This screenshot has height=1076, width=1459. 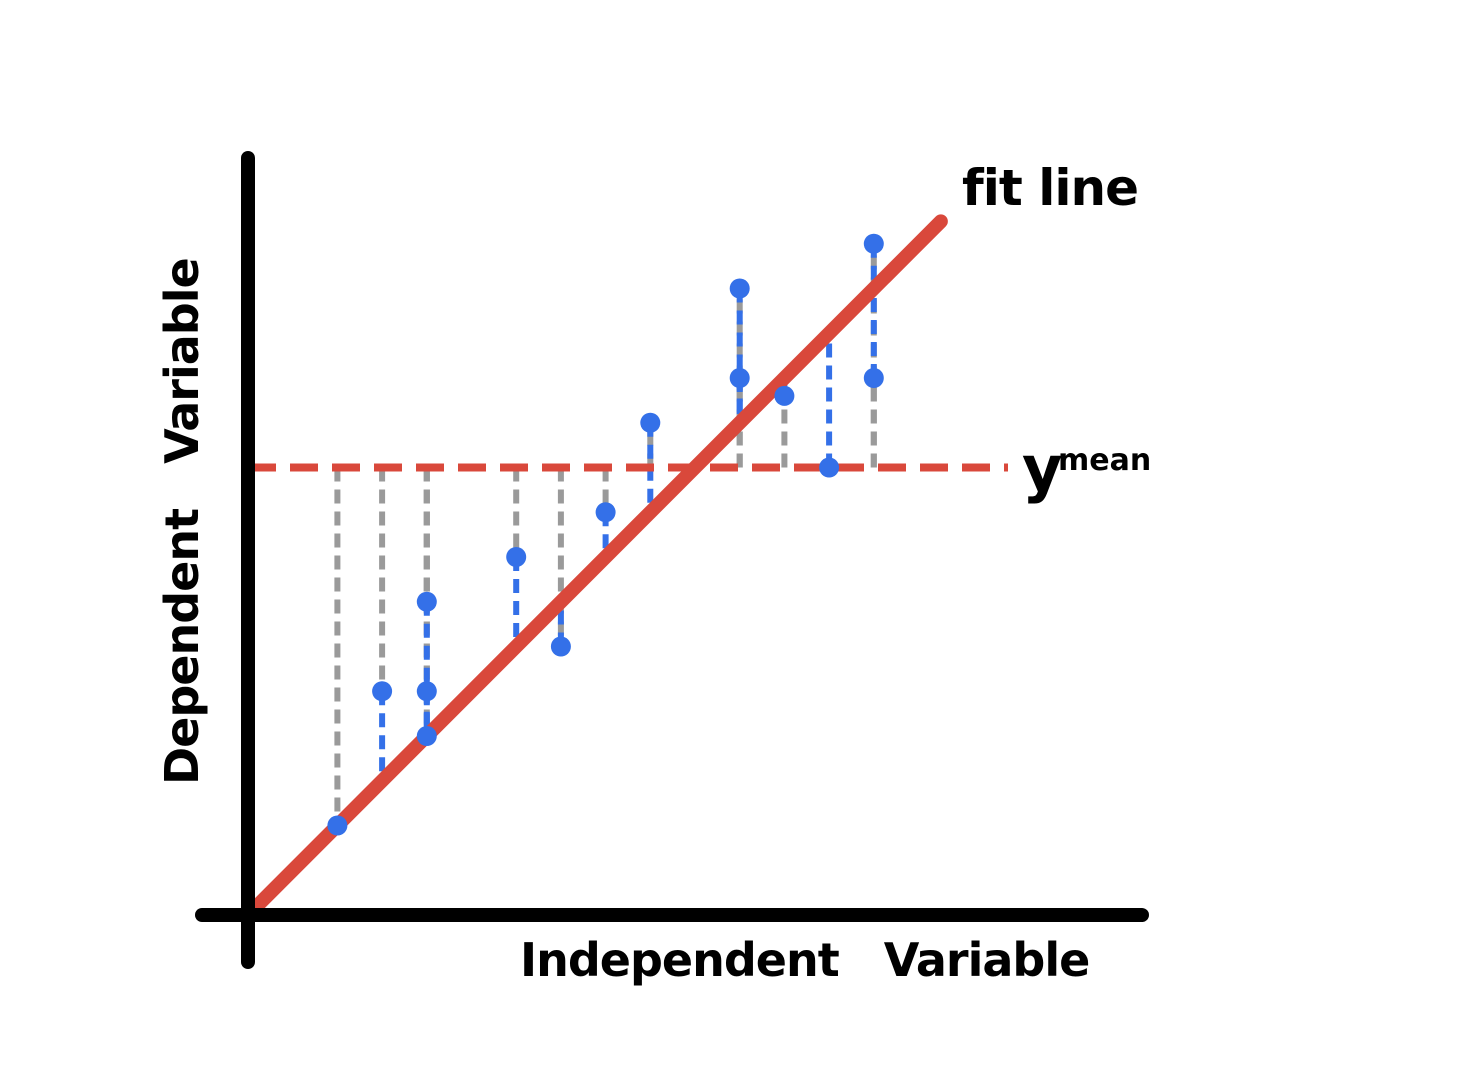 What do you see at coordinates (182, 521) in the screenshot?
I see `y-axis-label: Dependent Variable` at bounding box center [182, 521].